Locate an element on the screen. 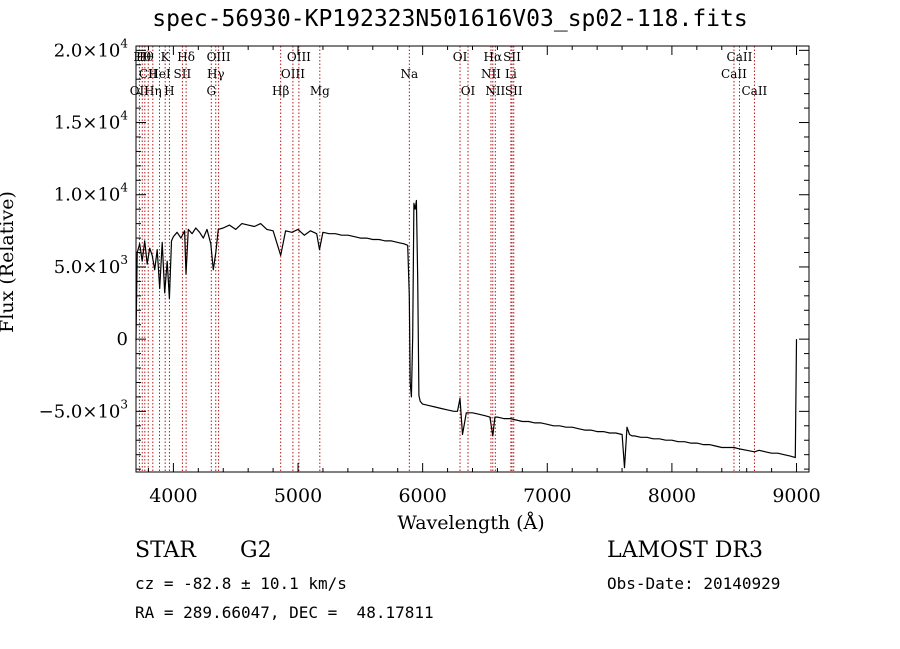 This screenshot has height=649, width=900. spectral-line-label: Na is located at coordinates (409, 74).